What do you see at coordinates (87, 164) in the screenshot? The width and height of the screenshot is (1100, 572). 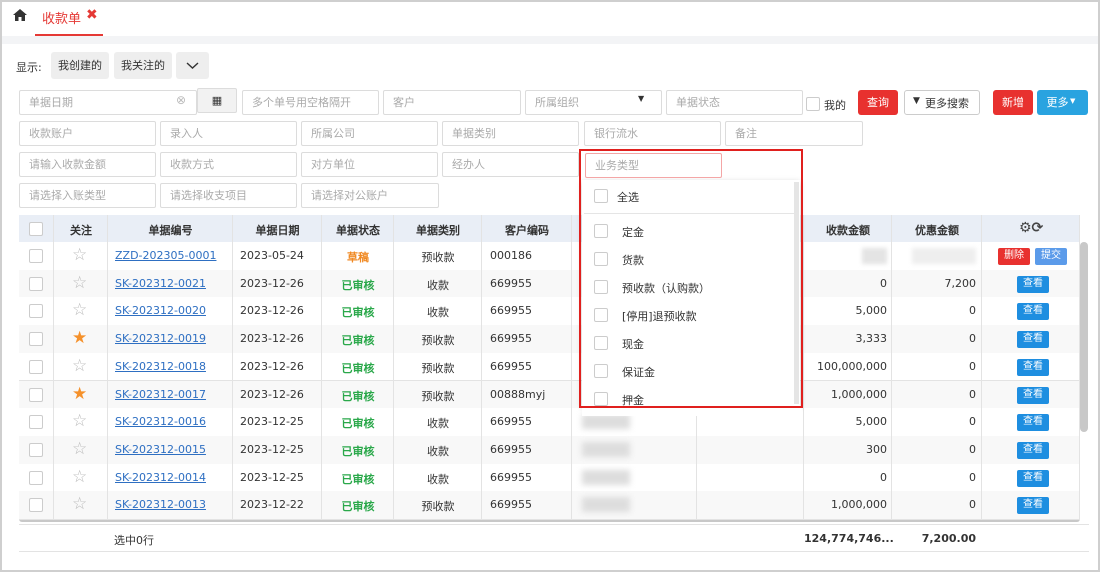 I see `filter-input: 请输入收款金额` at bounding box center [87, 164].